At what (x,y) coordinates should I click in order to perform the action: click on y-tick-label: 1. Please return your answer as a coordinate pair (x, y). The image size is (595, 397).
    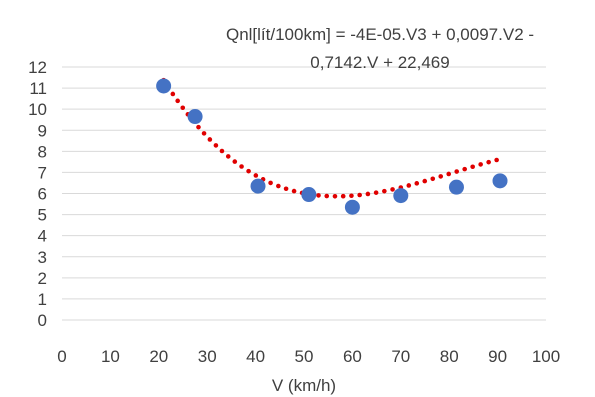
    Looking at the image, I should click on (42, 299).